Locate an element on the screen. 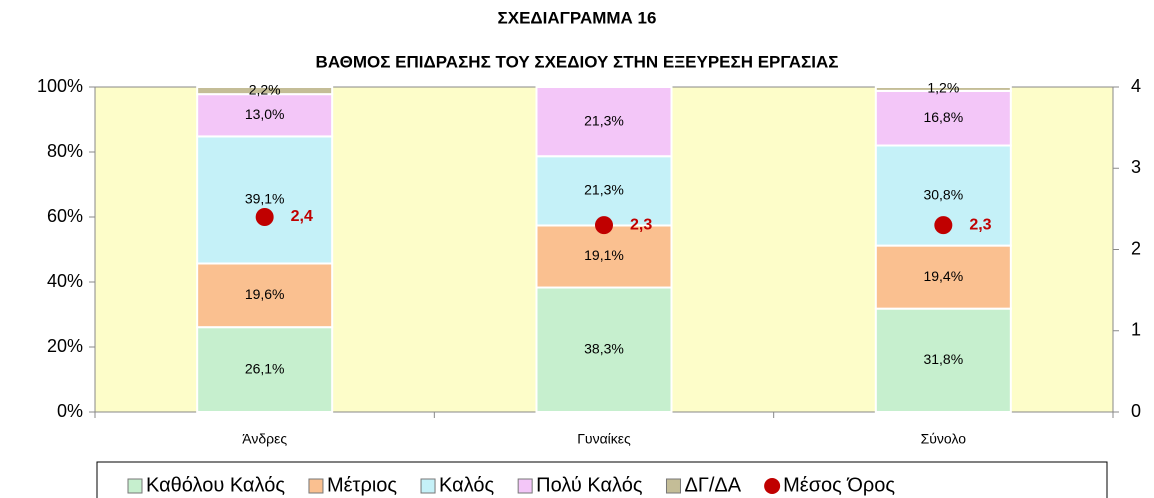  legend-label: ΔΓ/ΔΑ is located at coordinates (712, 485).